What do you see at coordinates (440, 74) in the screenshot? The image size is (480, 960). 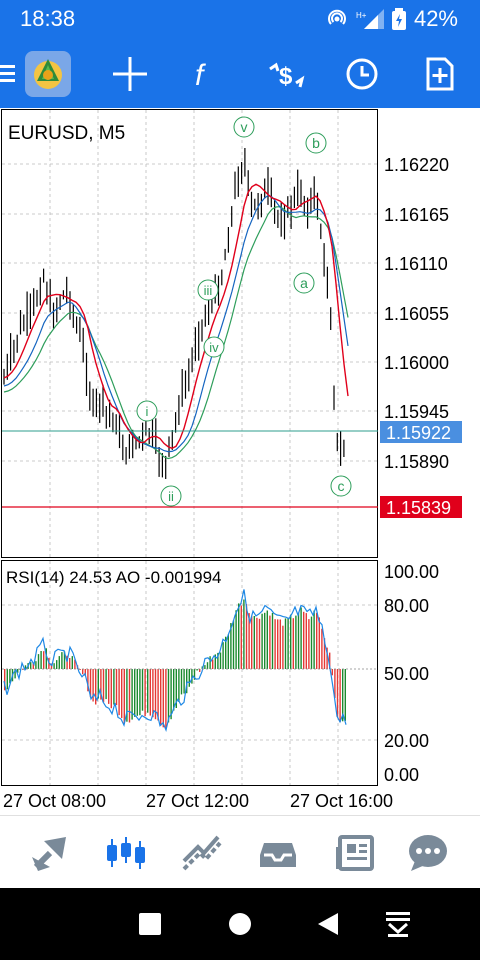 I see `new-order-icon` at bounding box center [440, 74].